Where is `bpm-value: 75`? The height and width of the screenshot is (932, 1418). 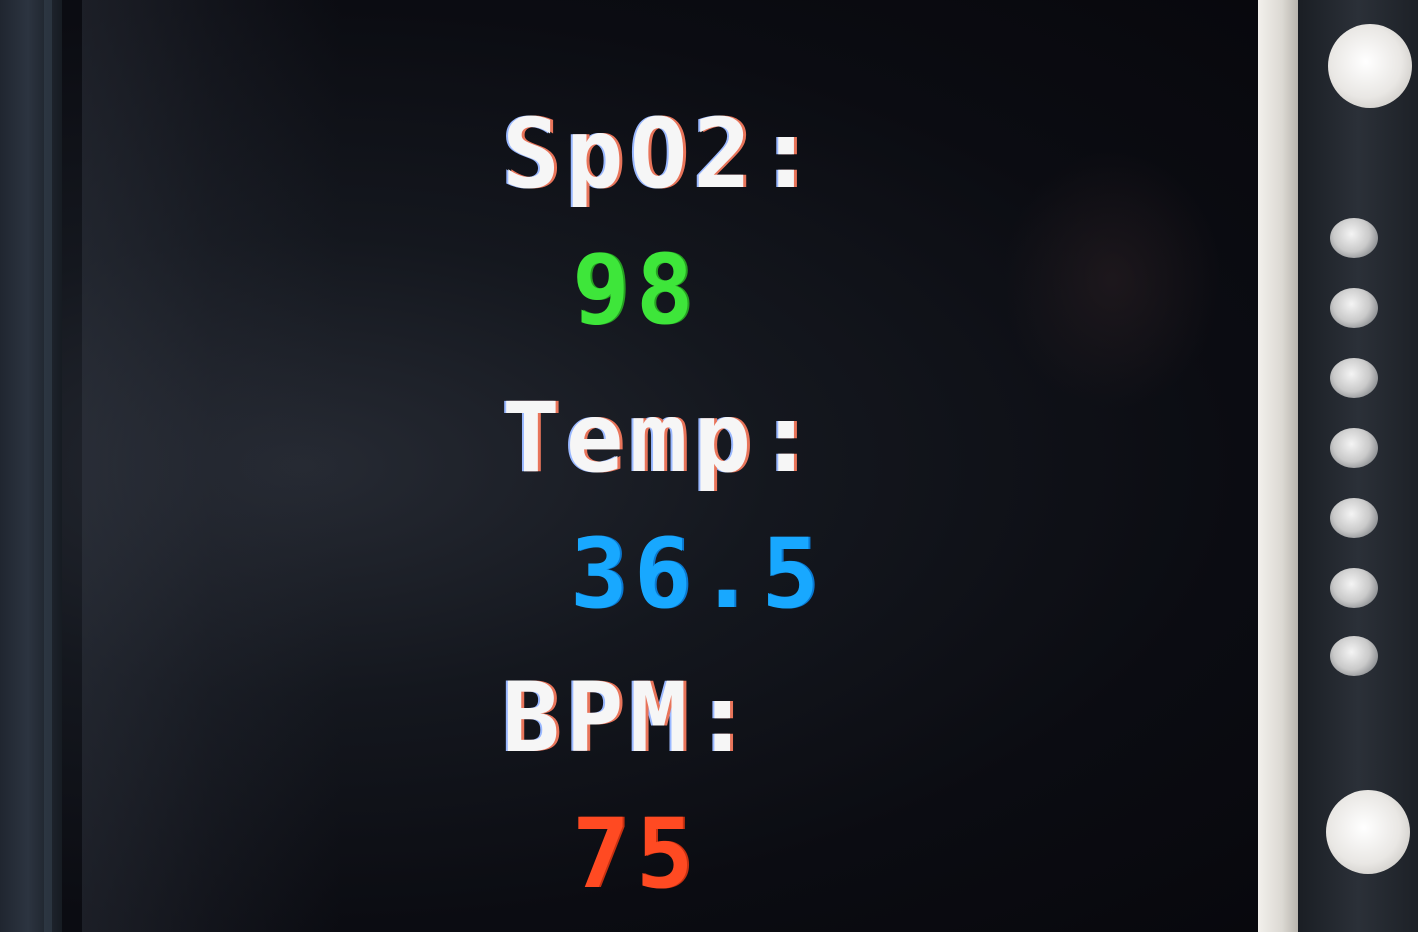 bpm-value: 75 is located at coordinates (636, 854).